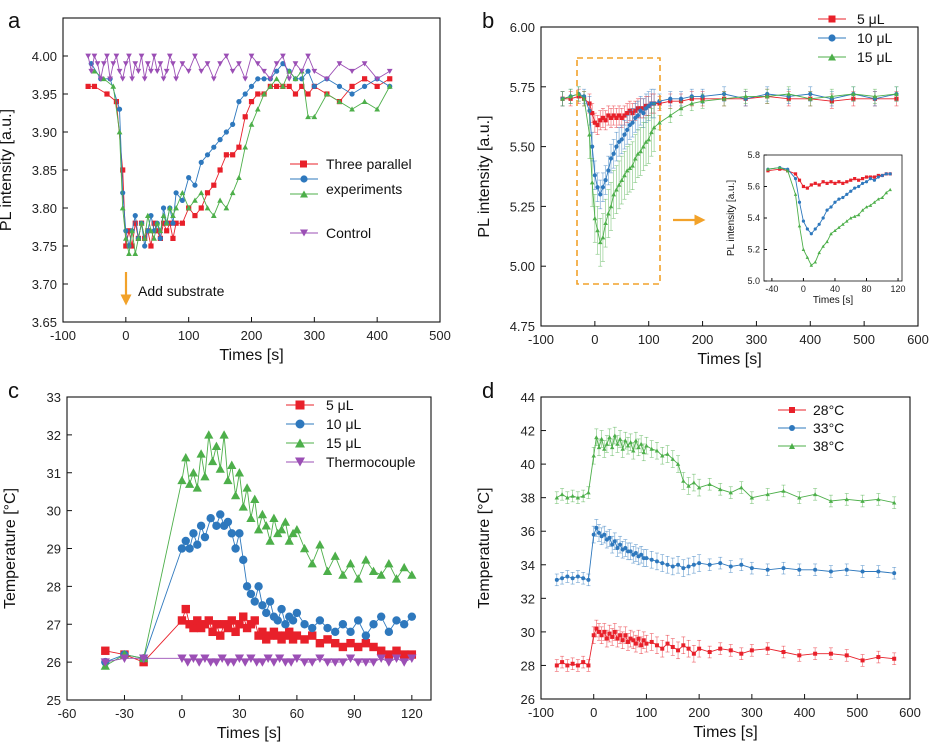 The height and width of the screenshot is (750, 937). I want to click on inset-x-axis-label: Times [s], so click(833, 300).